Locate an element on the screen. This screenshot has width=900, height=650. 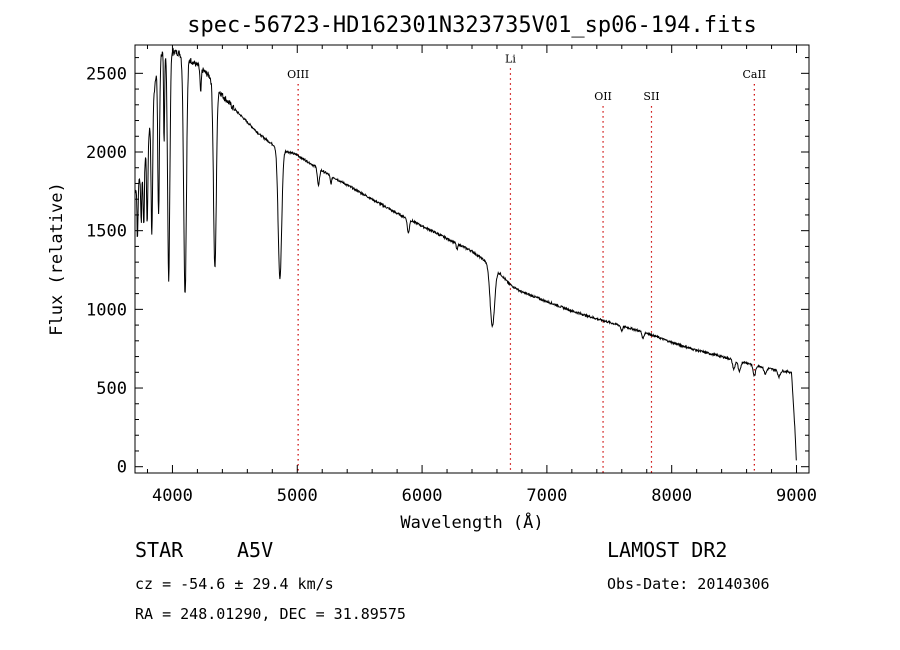
line-marker-label: OIII is located at coordinates (298, 74).